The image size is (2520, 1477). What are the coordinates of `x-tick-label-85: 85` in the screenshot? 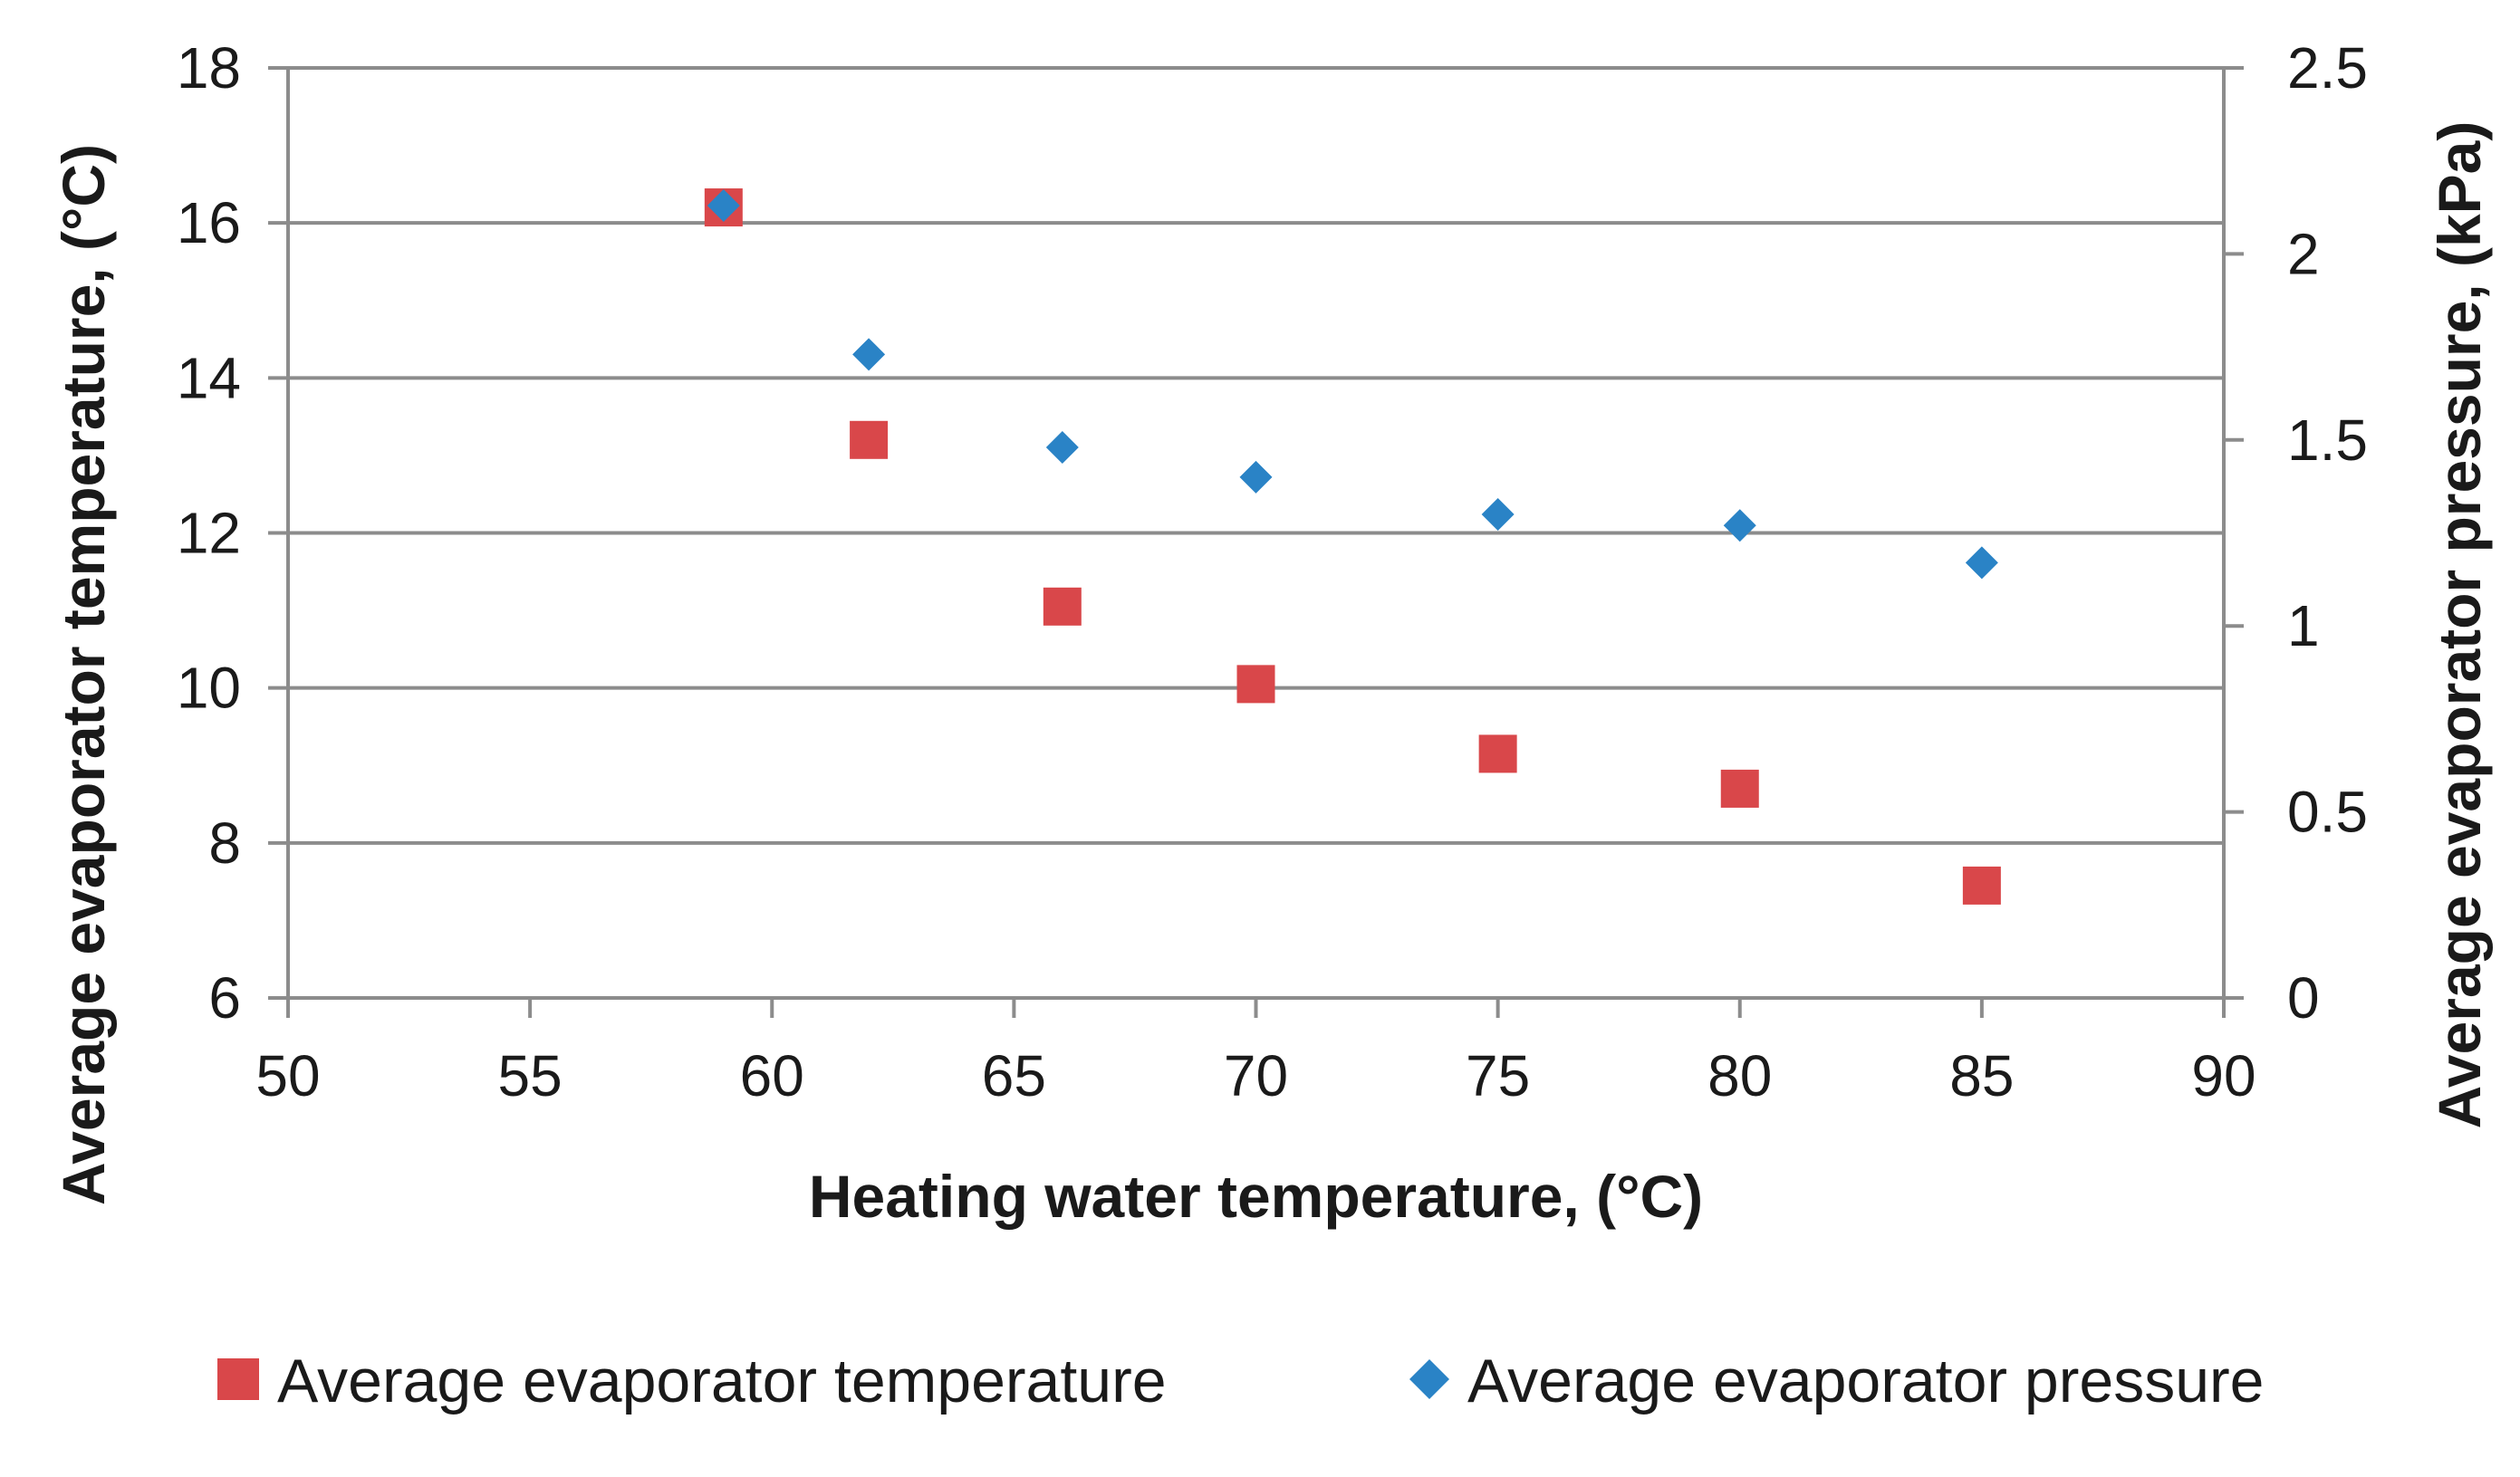 It's located at (1982, 1075).